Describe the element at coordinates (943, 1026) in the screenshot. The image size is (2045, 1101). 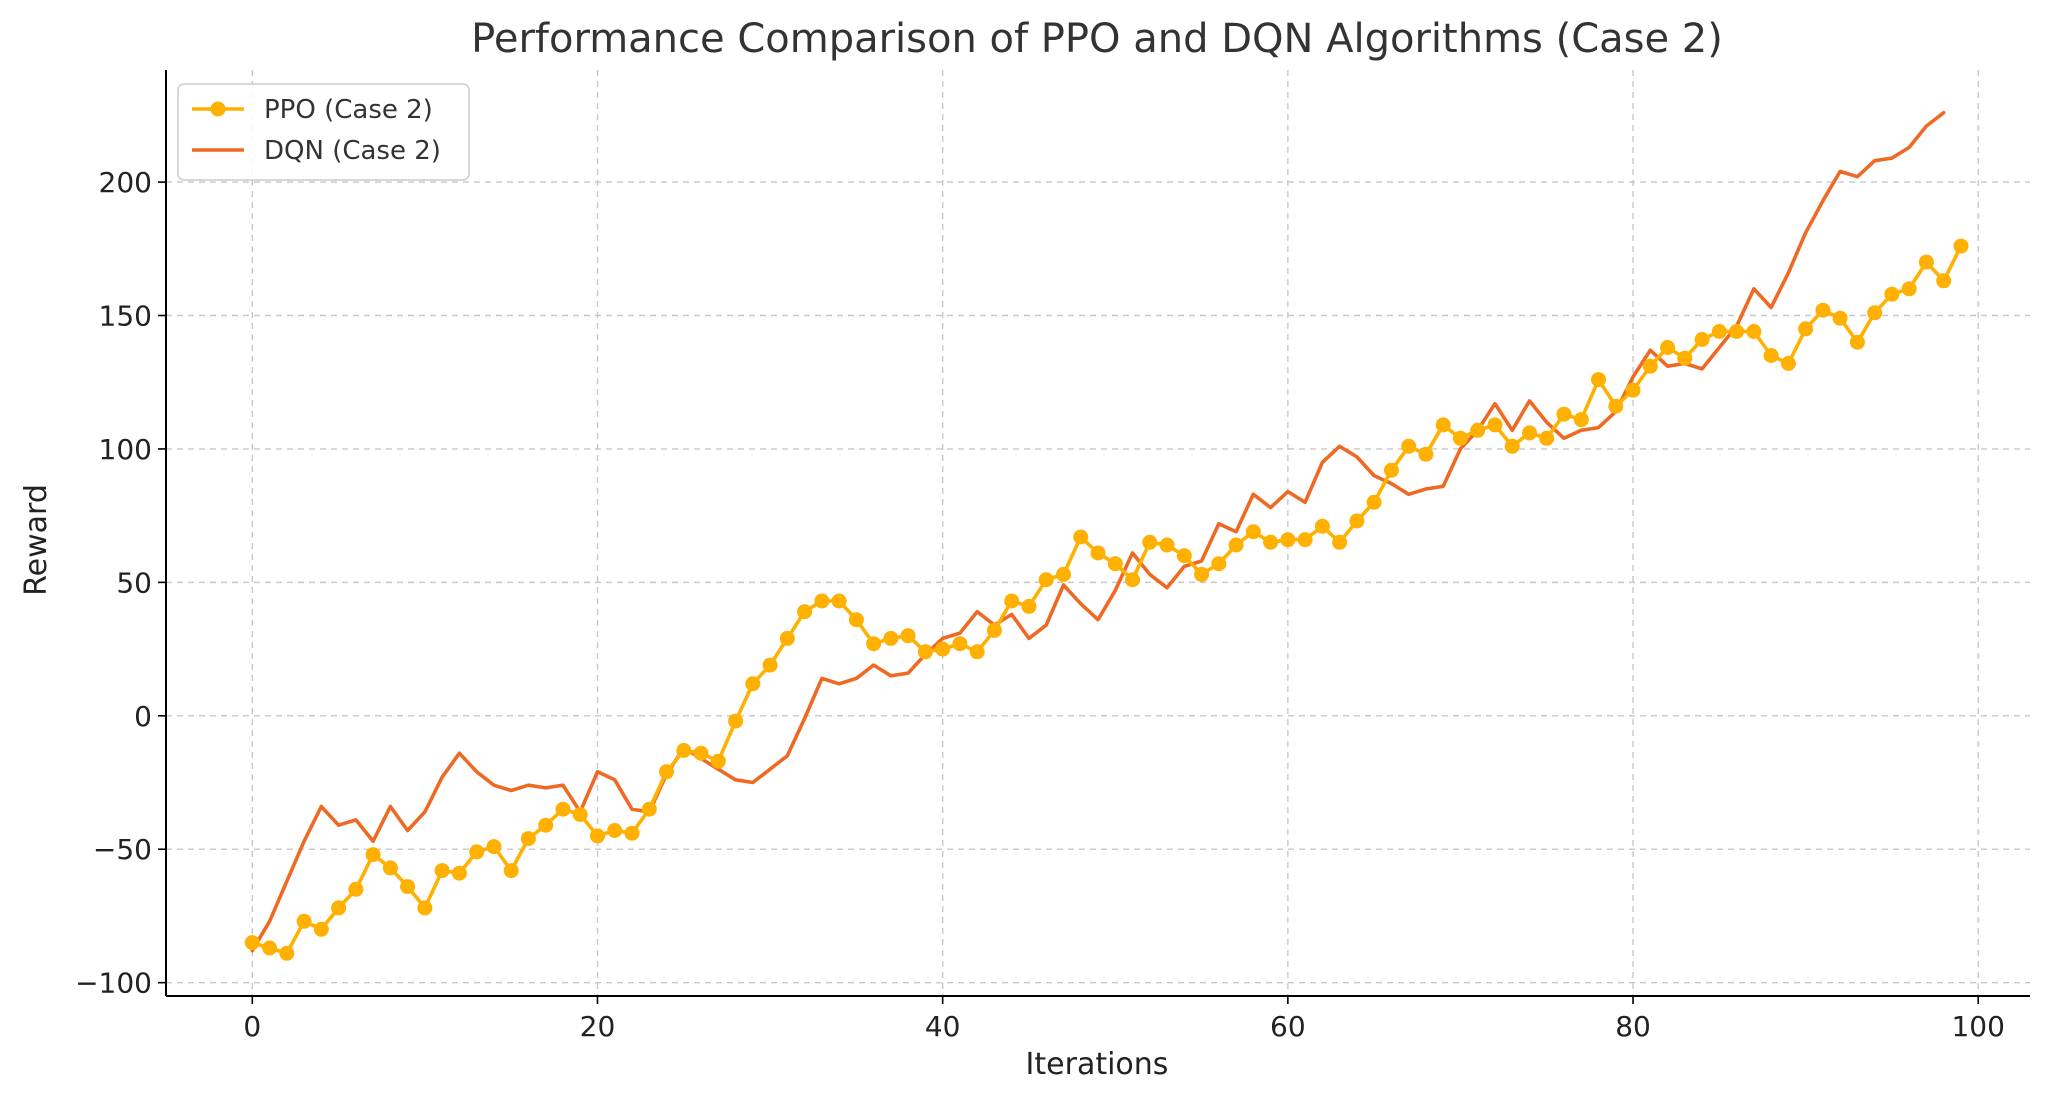
I see `x-tick-label: 40` at that location.